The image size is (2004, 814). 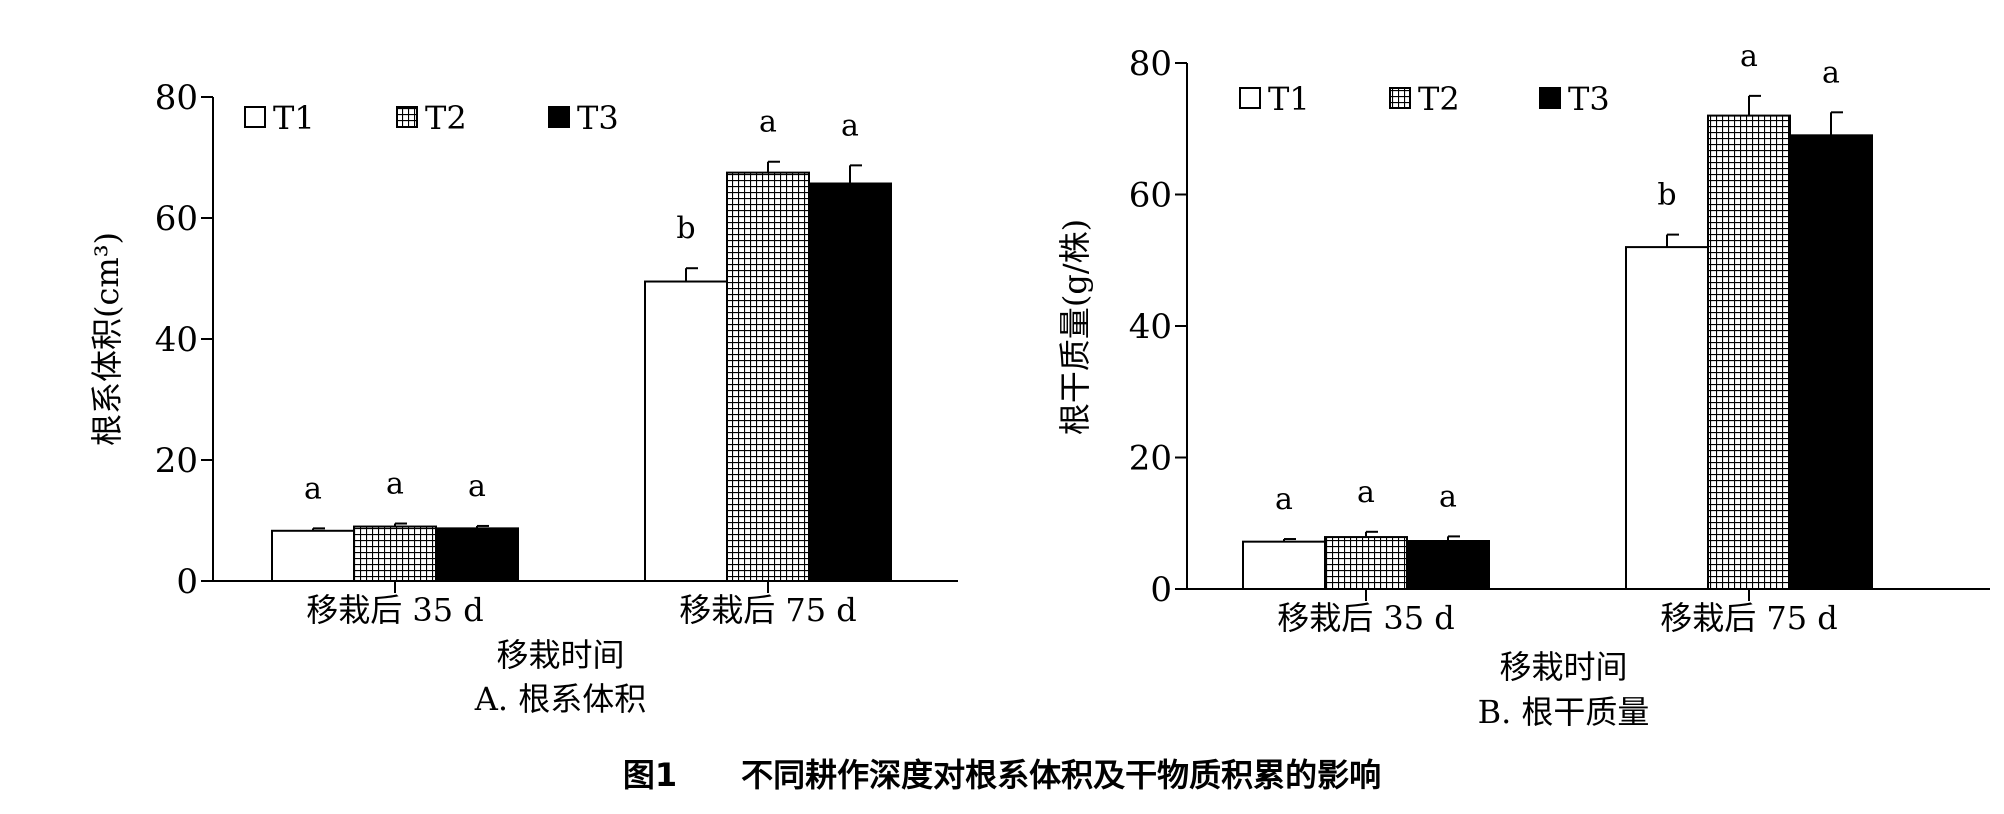 What do you see at coordinates (1002, 775) in the screenshot?
I see `figure-caption: 图1 不同耕作深度对根系体积及干物质积累的影响` at bounding box center [1002, 775].